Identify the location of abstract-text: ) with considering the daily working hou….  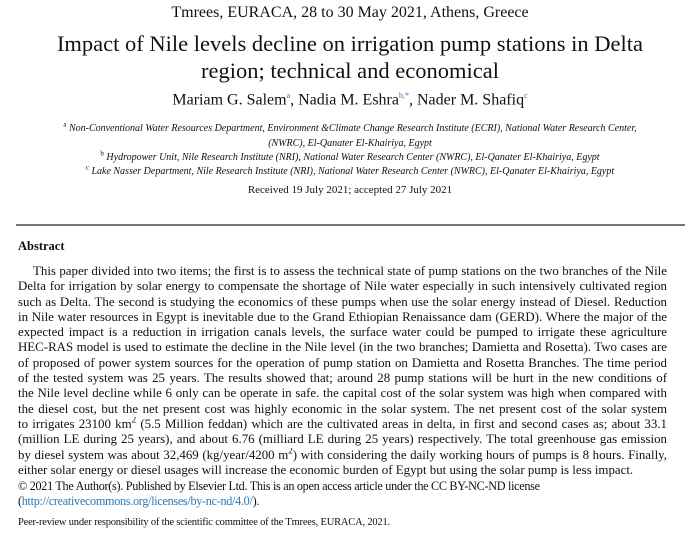
(479, 454).